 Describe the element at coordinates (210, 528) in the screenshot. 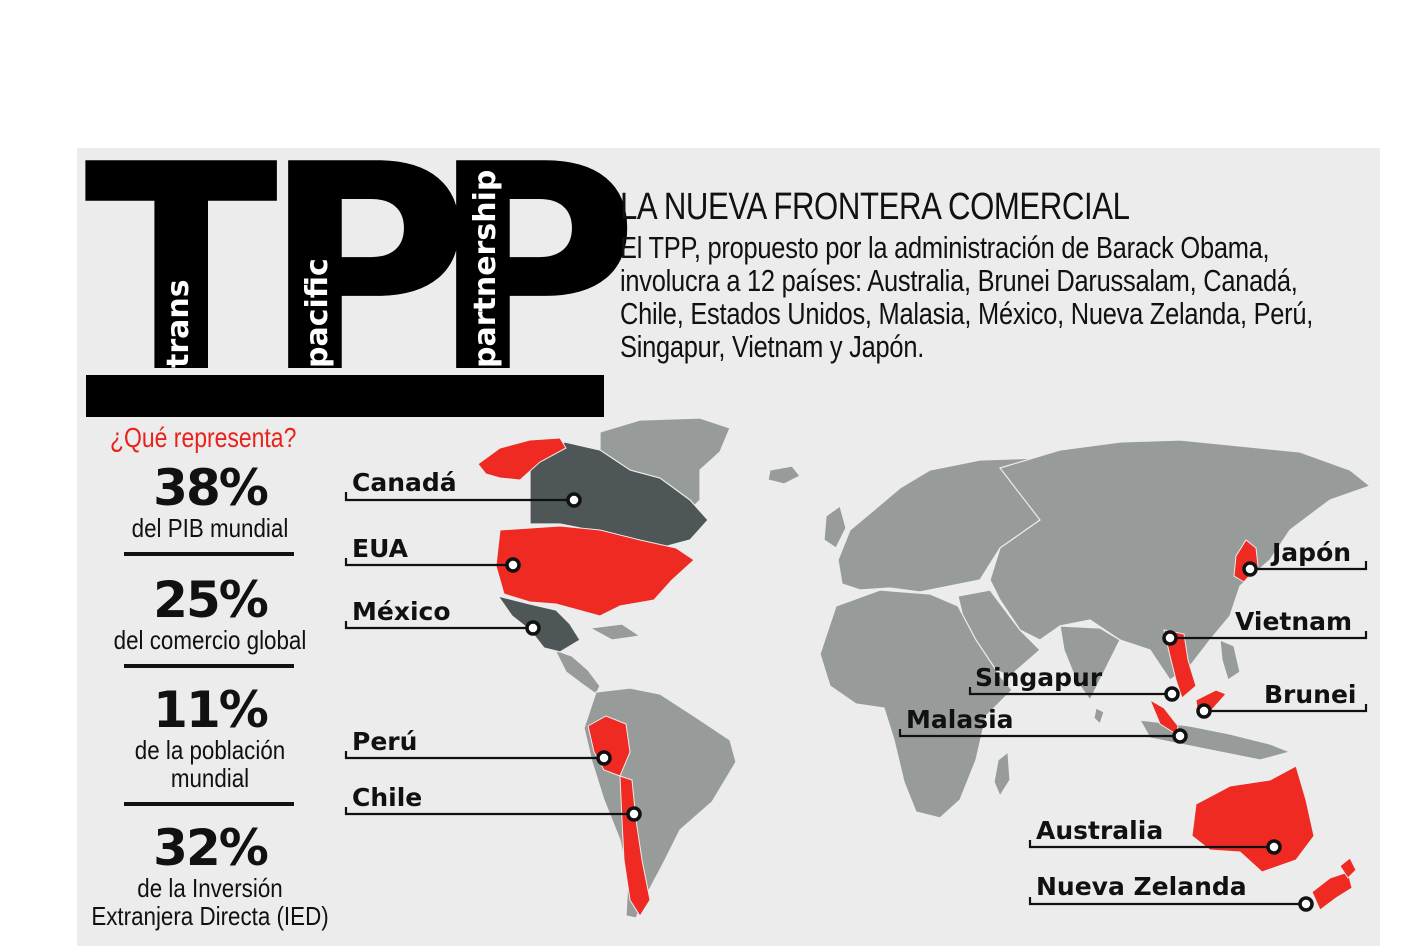

I see `stat-desc: del PIB mundial` at that location.